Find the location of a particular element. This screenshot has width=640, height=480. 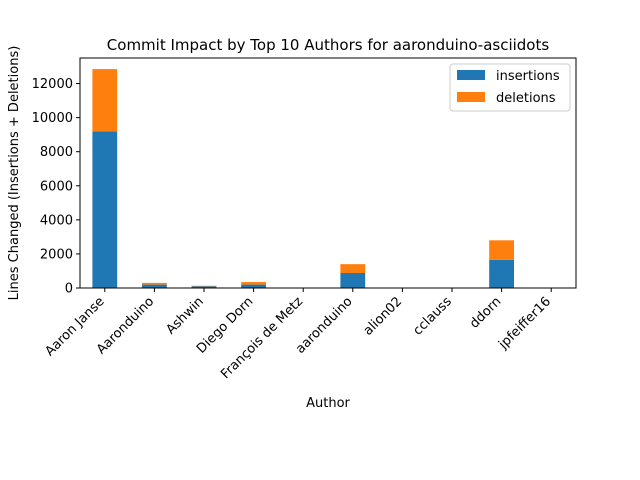

x-tick-label: jpfeiffer16 is located at coordinates (524, 323).